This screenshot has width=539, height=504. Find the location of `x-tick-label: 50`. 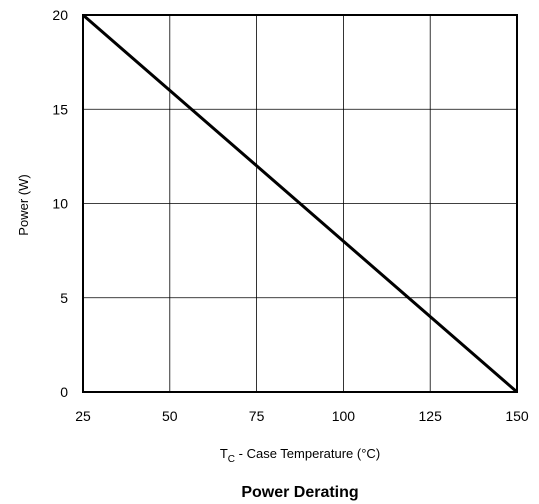

x-tick-label: 50 is located at coordinates (170, 416).